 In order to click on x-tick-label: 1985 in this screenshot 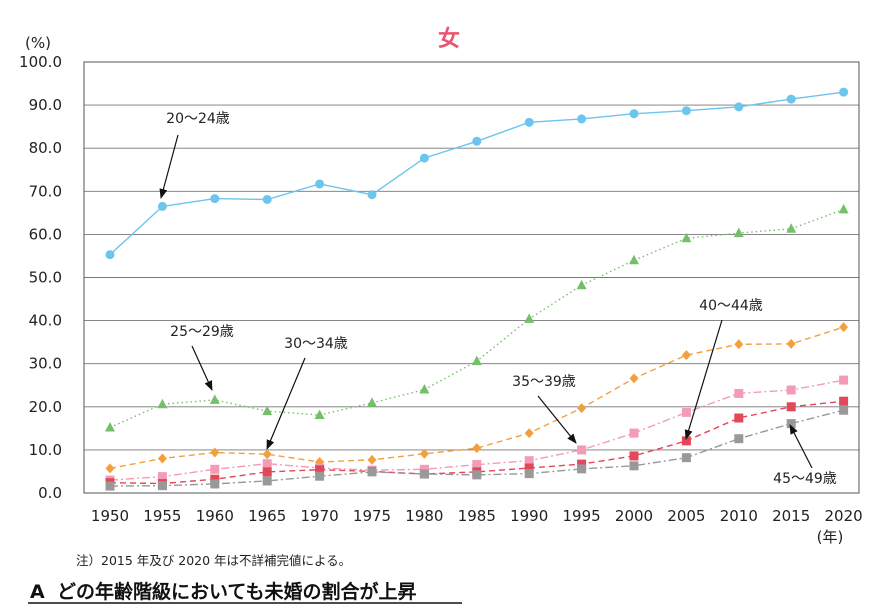, I will do `click(477, 516)`.